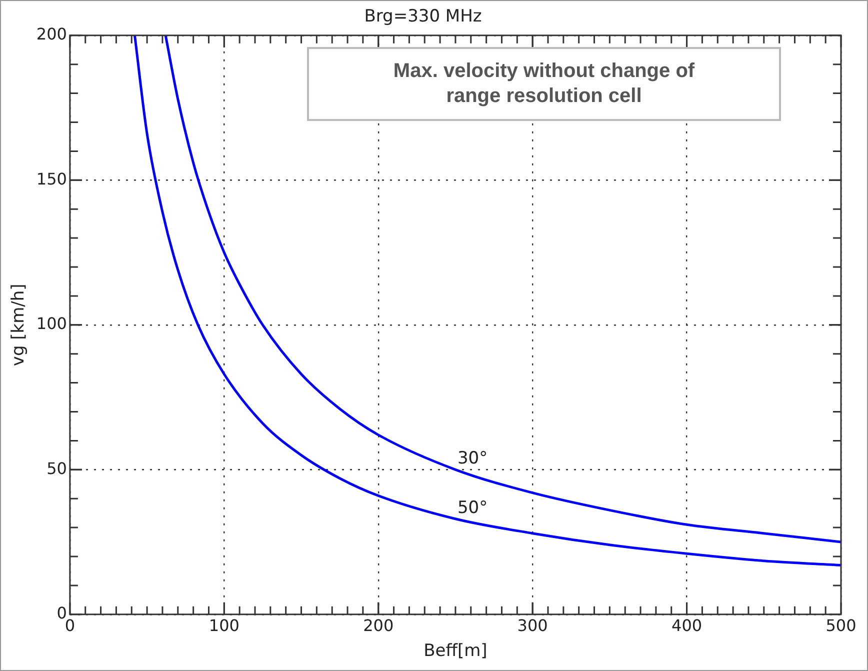  What do you see at coordinates (472, 508) in the screenshot?
I see `series-label: 50°` at bounding box center [472, 508].